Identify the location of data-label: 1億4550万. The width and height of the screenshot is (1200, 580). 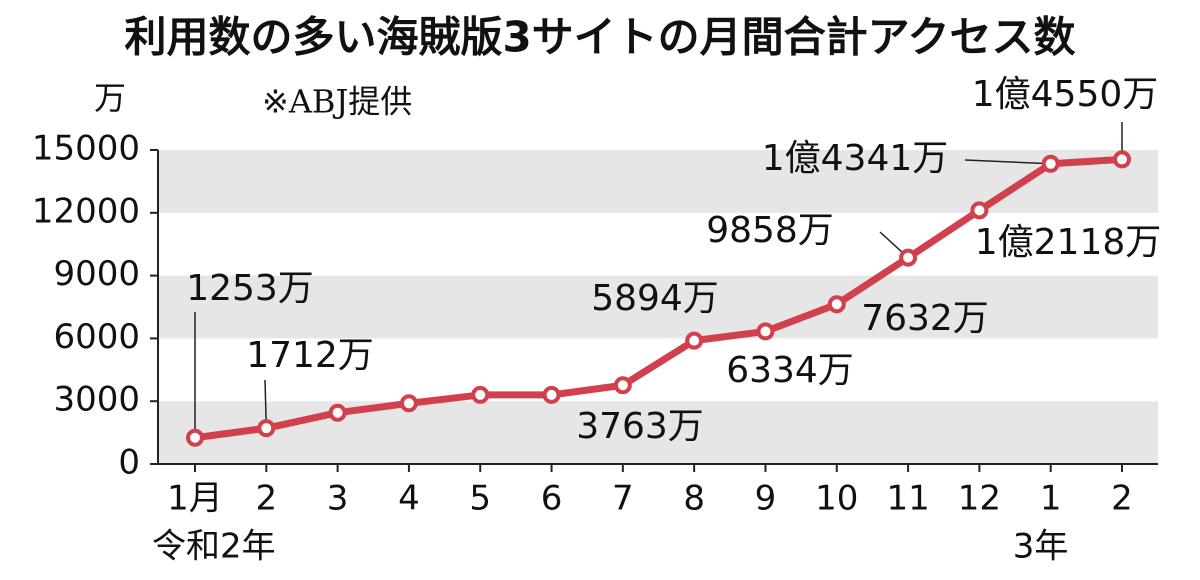
(1065, 94).